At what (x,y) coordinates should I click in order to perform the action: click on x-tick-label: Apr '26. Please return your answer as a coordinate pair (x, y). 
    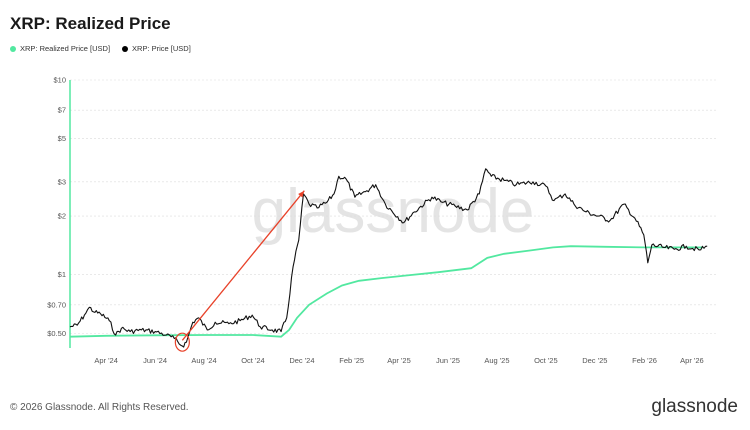
    Looking at the image, I should click on (692, 360).